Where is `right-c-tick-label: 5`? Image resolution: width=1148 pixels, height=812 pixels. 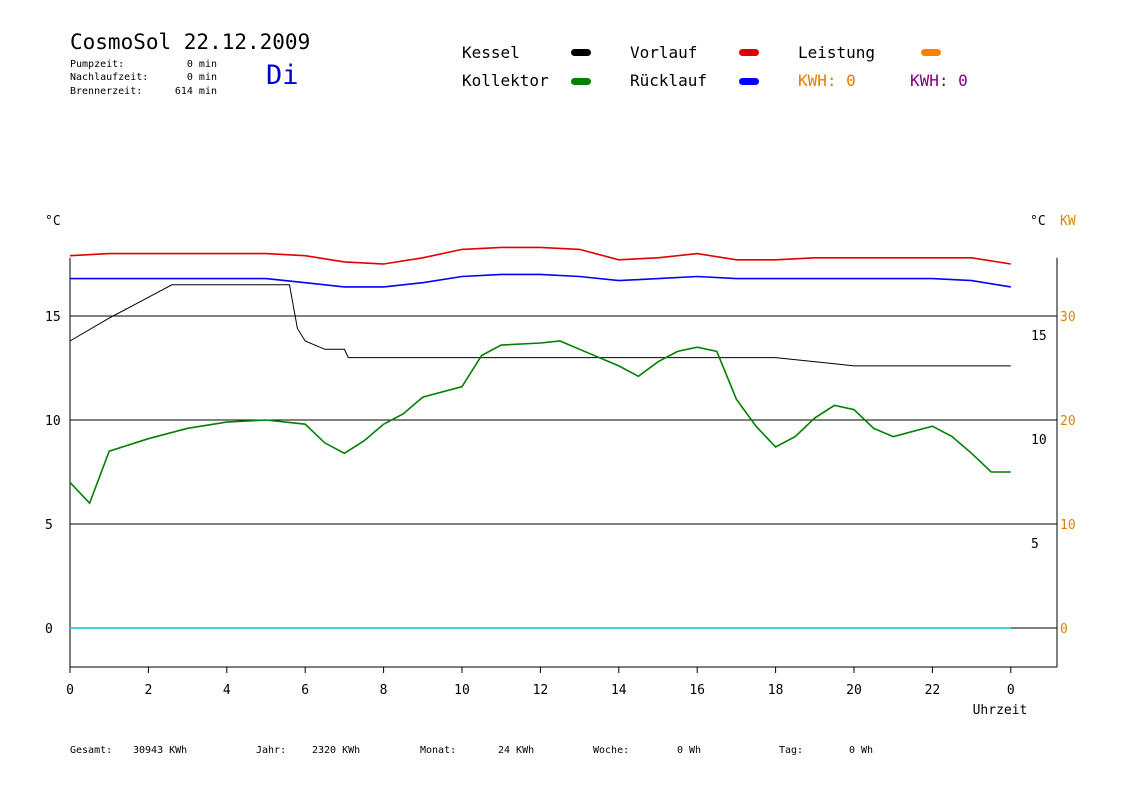 right-c-tick-label: 5 is located at coordinates (1035, 544).